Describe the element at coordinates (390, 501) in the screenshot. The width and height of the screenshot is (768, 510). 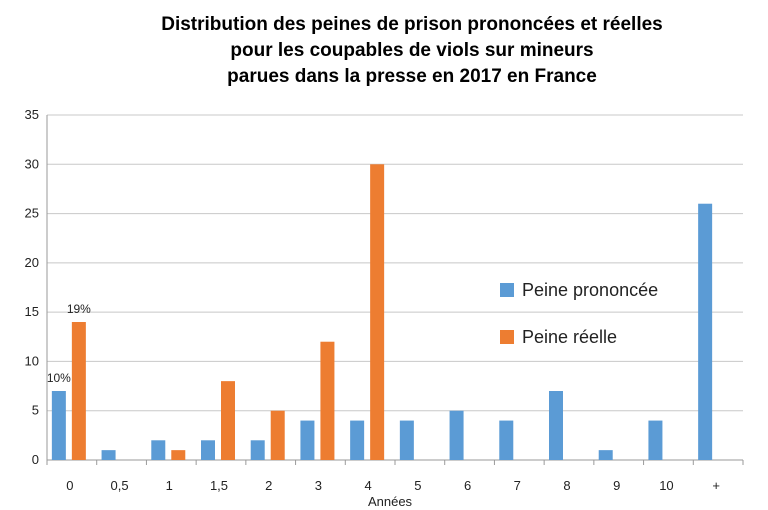
I see `x-axis-title: Années` at that location.